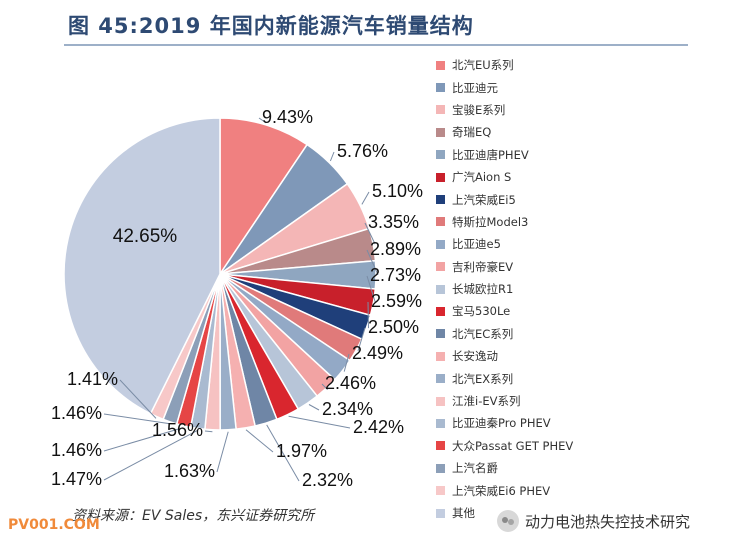 This screenshot has width=750, height=552. Describe the element at coordinates (483, 333) in the screenshot. I see `legend-label: 北汽EC系列` at that location.